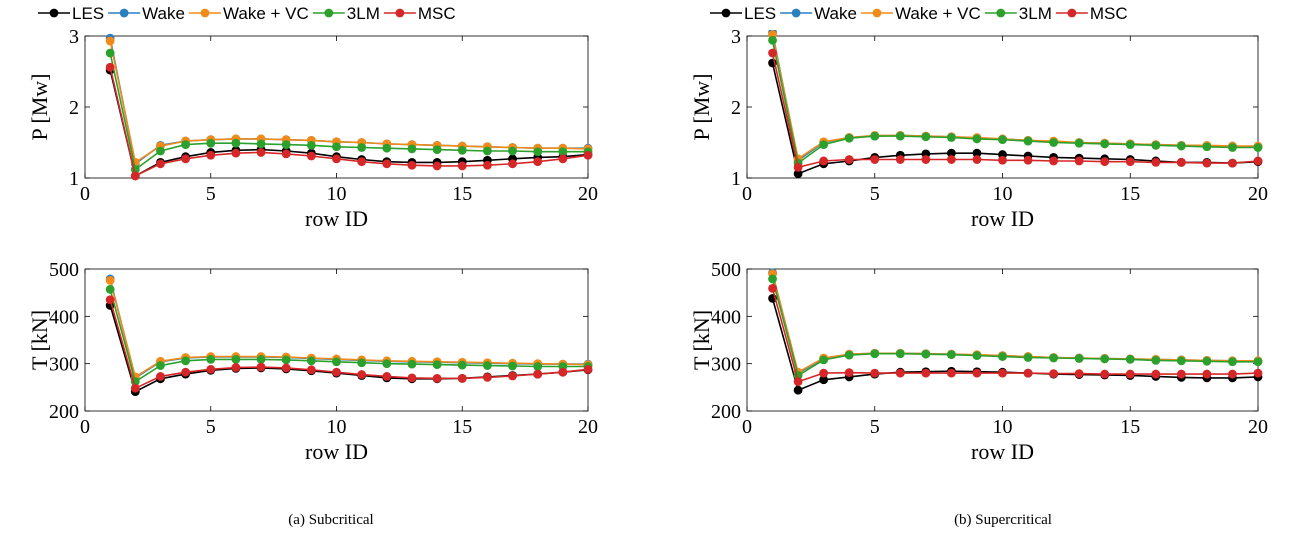 The width and height of the screenshot is (1301, 539). I want to click on series-group, so click(1015, 331).